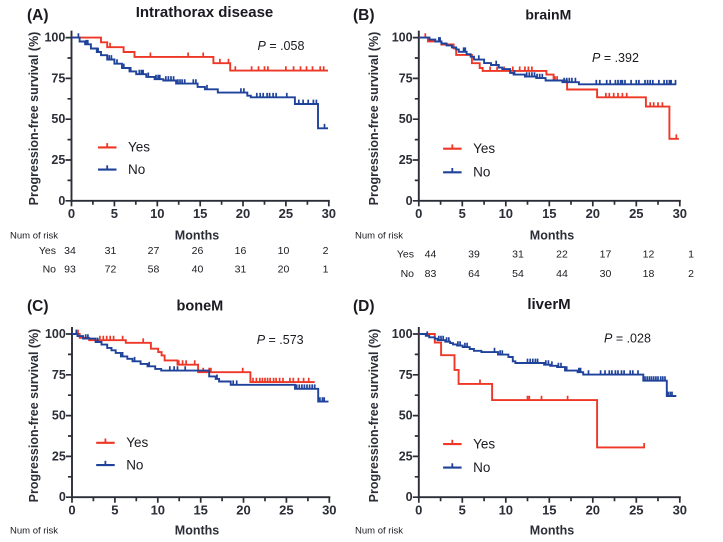 This screenshot has height=542, width=723. What do you see at coordinates (205, 12) in the screenshot?
I see `svg-text: Intrathorax disease` at bounding box center [205, 12].